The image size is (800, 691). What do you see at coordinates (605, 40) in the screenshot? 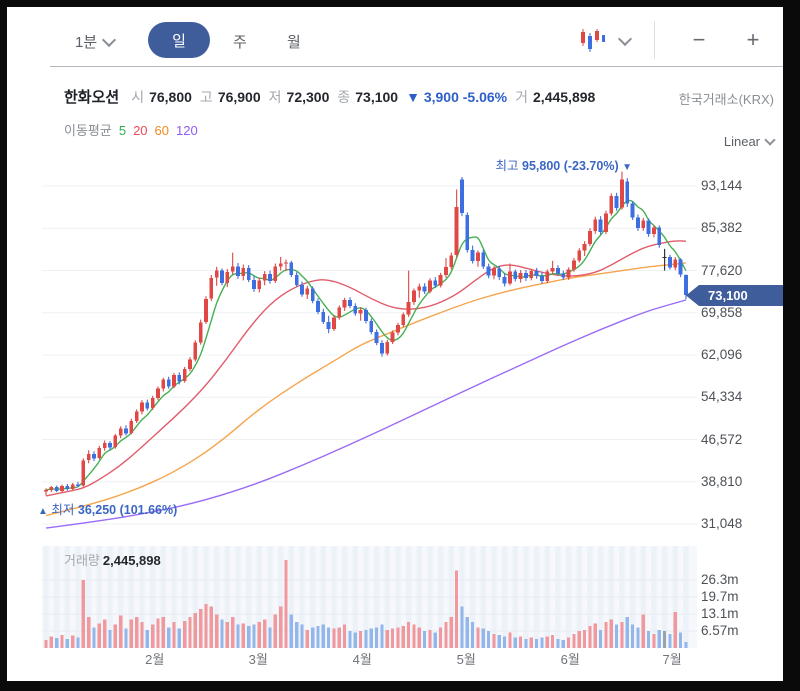
I see `chart-type-button` at bounding box center [605, 40].